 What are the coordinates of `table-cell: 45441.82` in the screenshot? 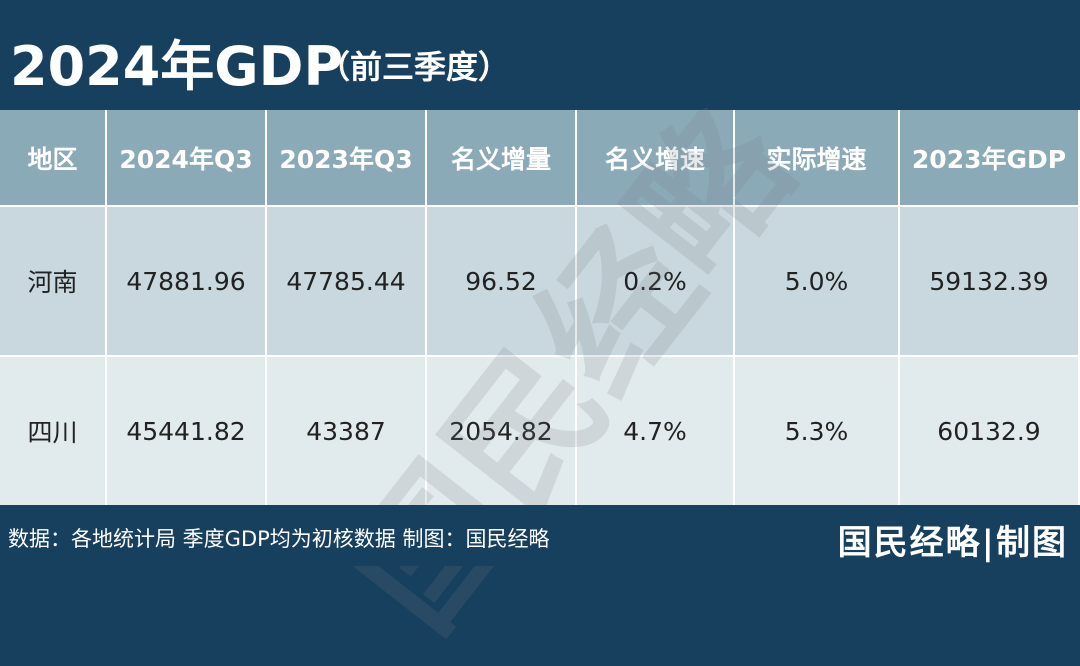 It's located at (187, 430).